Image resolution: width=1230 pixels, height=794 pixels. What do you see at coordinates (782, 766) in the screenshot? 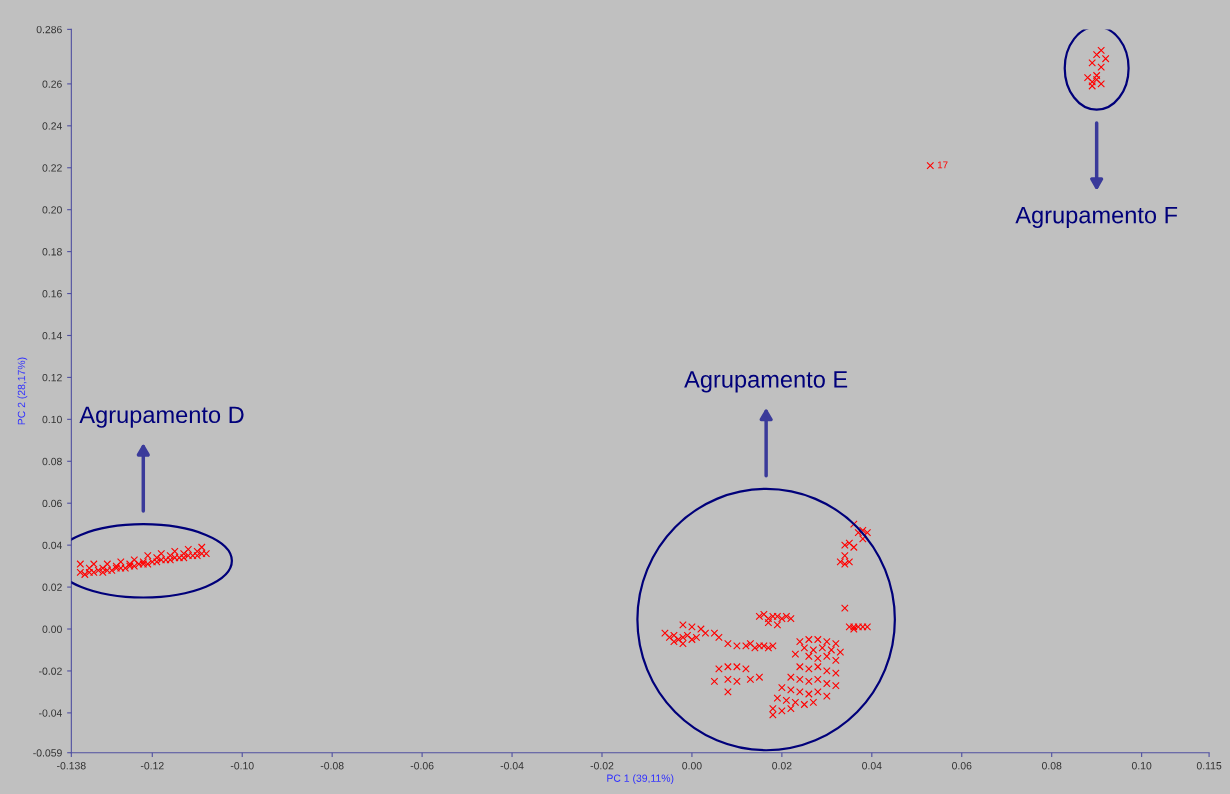
I see `x-tick-label: 0.02` at bounding box center [782, 766].